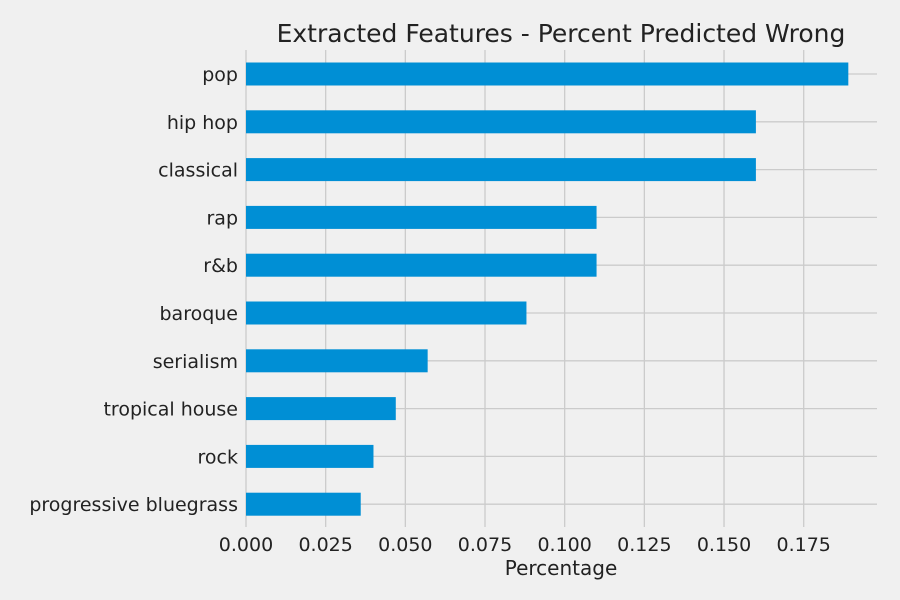  Describe the element at coordinates (803, 545) in the screenshot. I see `x-tick-label: 0.175` at that location.